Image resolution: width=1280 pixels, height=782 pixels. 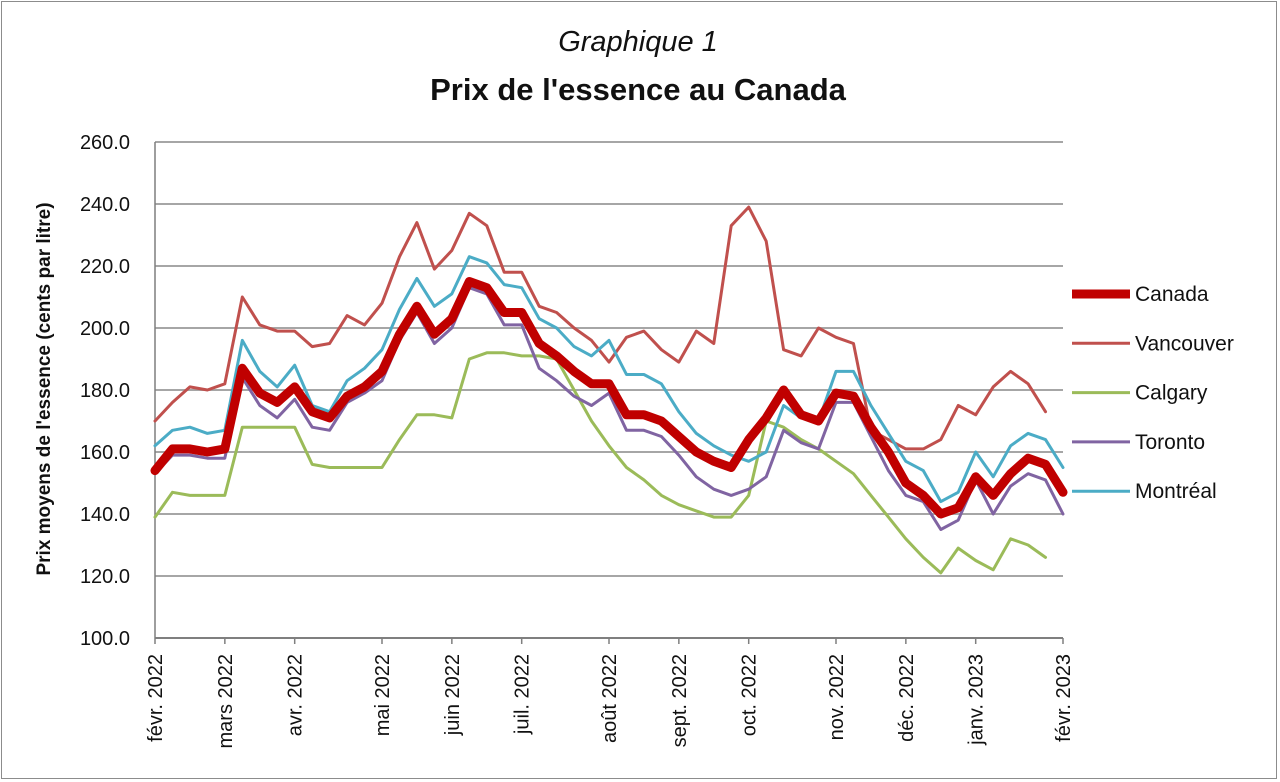 What do you see at coordinates (1184, 343) in the screenshot?
I see `legend-label: Vancouver` at bounding box center [1184, 343].